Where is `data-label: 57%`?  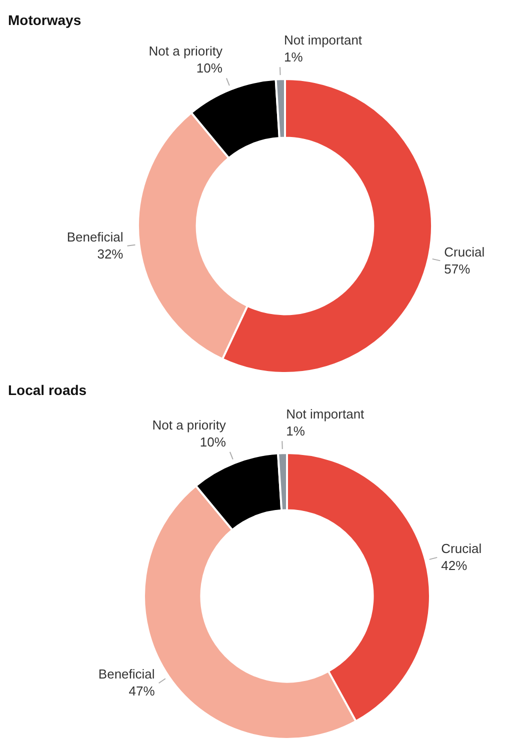 data-label: 57% is located at coordinates (457, 268).